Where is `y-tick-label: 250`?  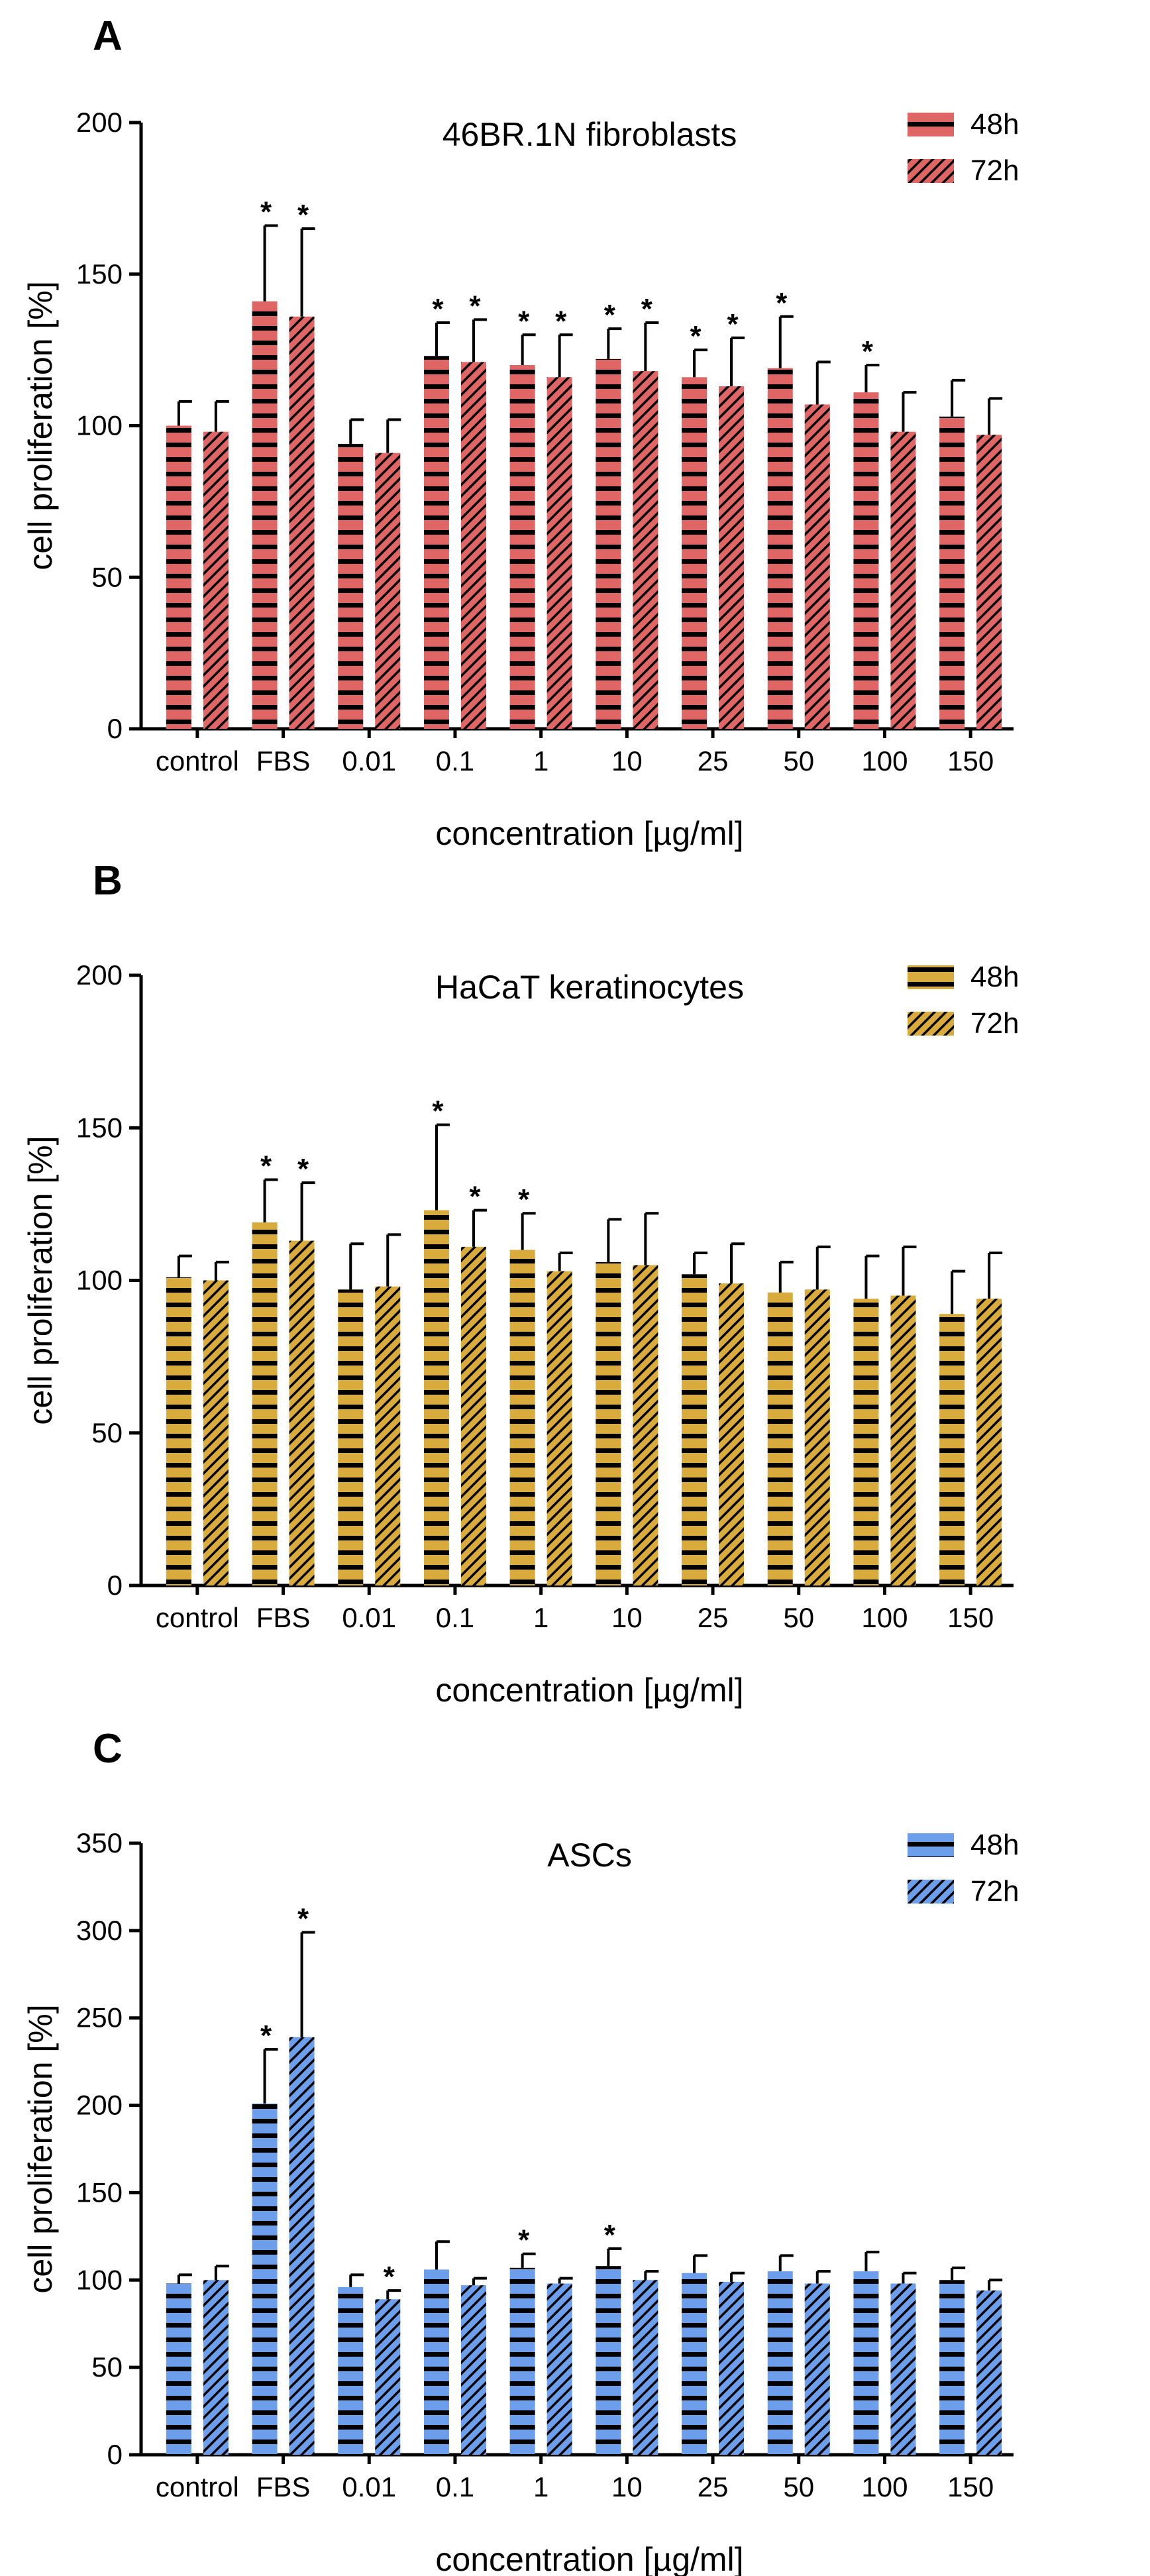 y-tick-label: 250 is located at coordinates (100, 2017).